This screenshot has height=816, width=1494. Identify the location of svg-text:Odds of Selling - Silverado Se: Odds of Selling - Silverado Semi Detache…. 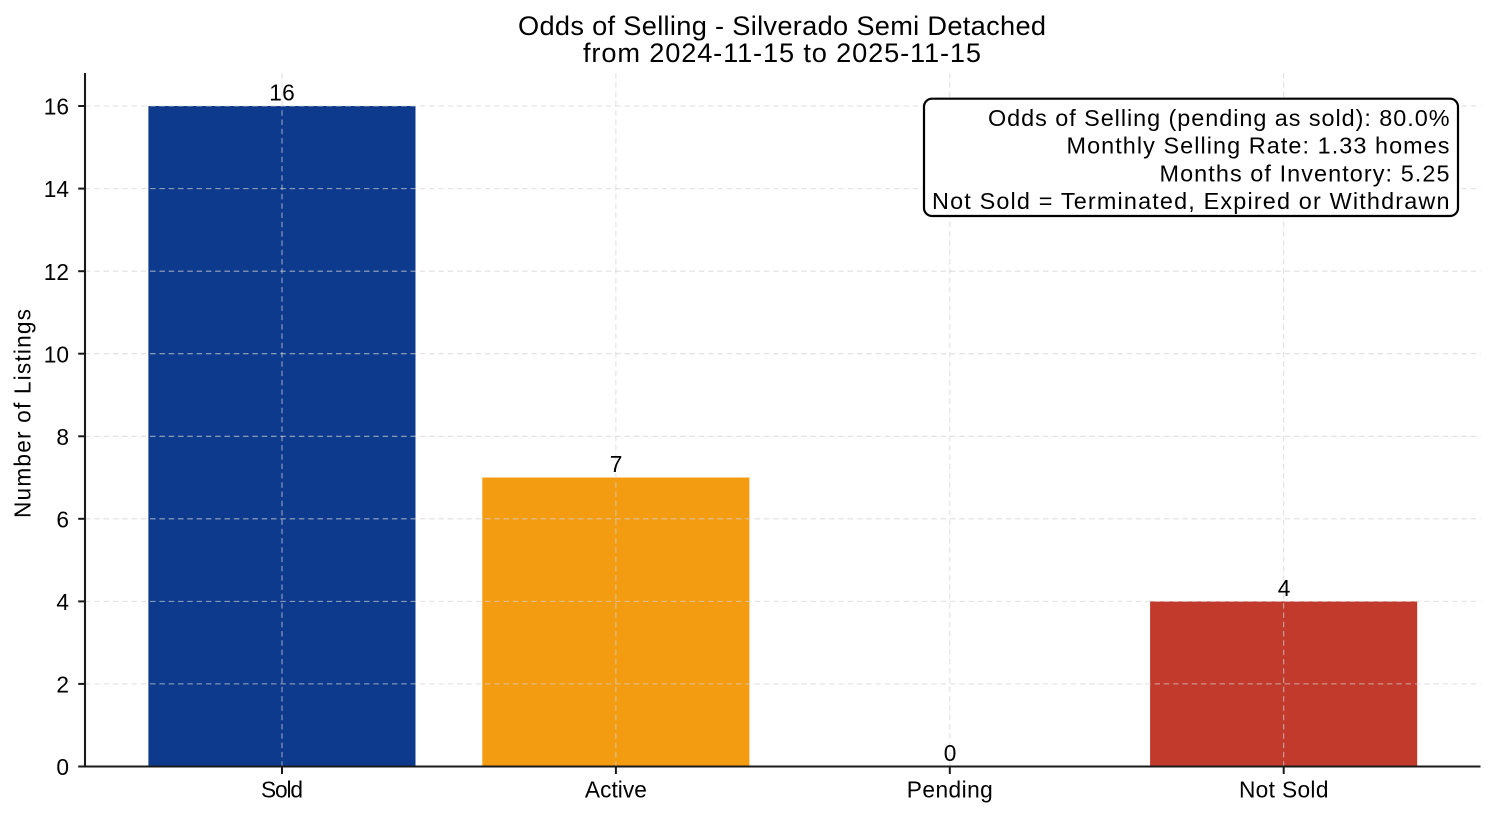
(782, 25).